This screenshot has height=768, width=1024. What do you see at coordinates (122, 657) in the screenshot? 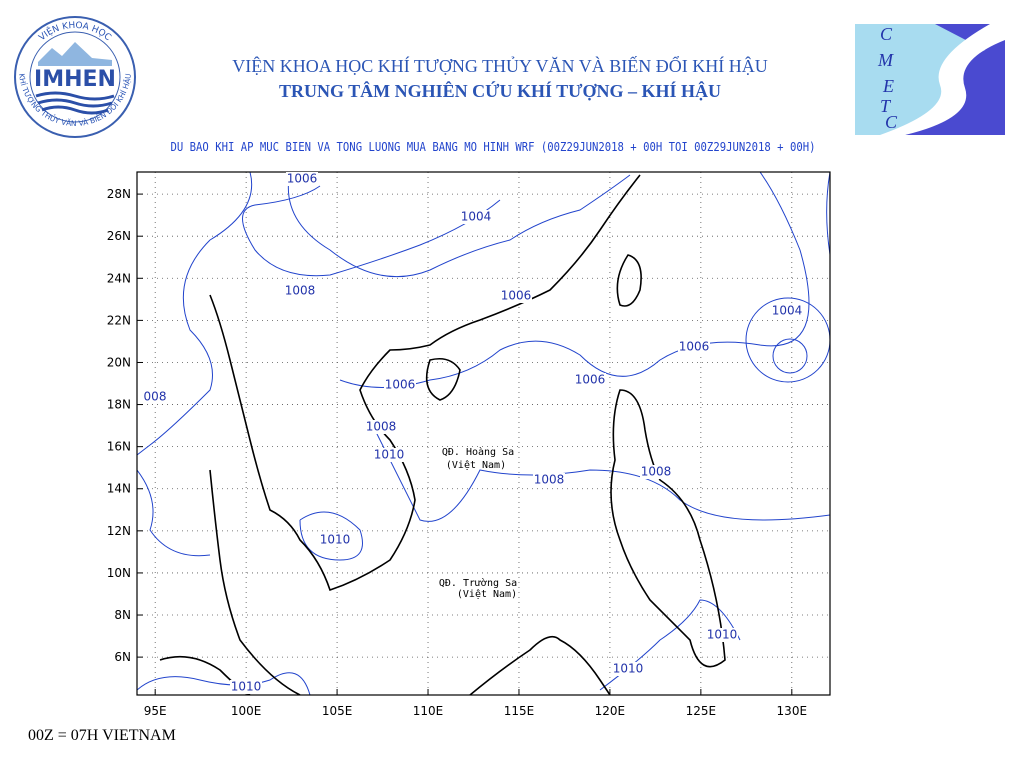
I see `y-tick-label: 6N` at bounding box center [122, 657].